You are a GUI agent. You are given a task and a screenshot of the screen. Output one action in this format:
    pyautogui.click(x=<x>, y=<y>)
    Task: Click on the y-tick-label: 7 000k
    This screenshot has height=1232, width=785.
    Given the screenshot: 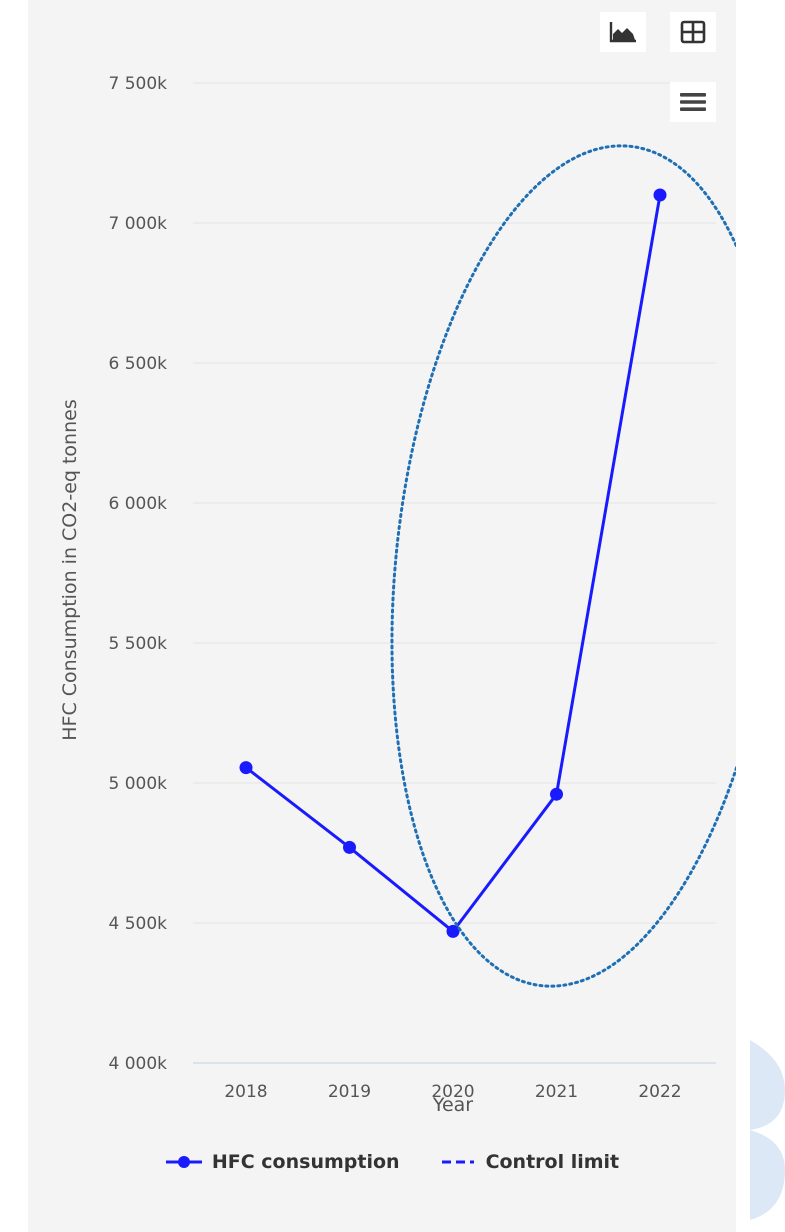 What is the action you would take?
    pyautogui.click(x=137, y=224)
    